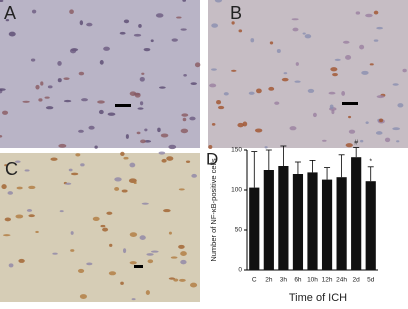 The image size is (408, 309). I want to click on y-axis-title: Number of NF-κB-positive cells, so click(213, 210).